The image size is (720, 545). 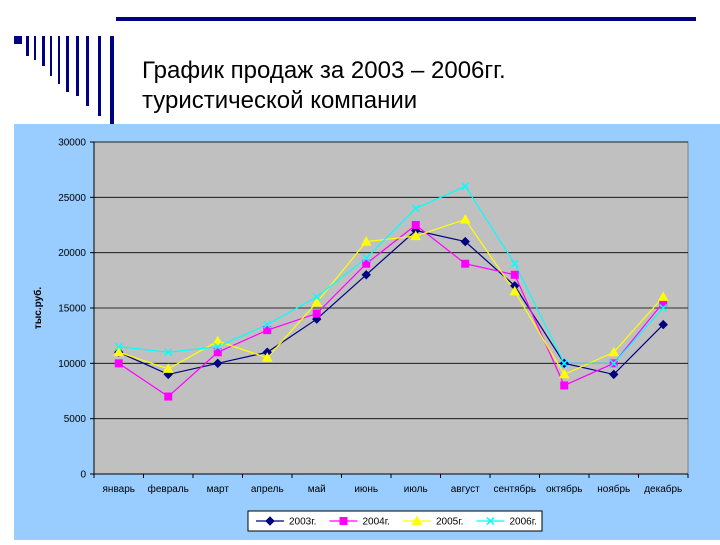 I want to click on legend-label: 2004г., so click(x=376, y=522).